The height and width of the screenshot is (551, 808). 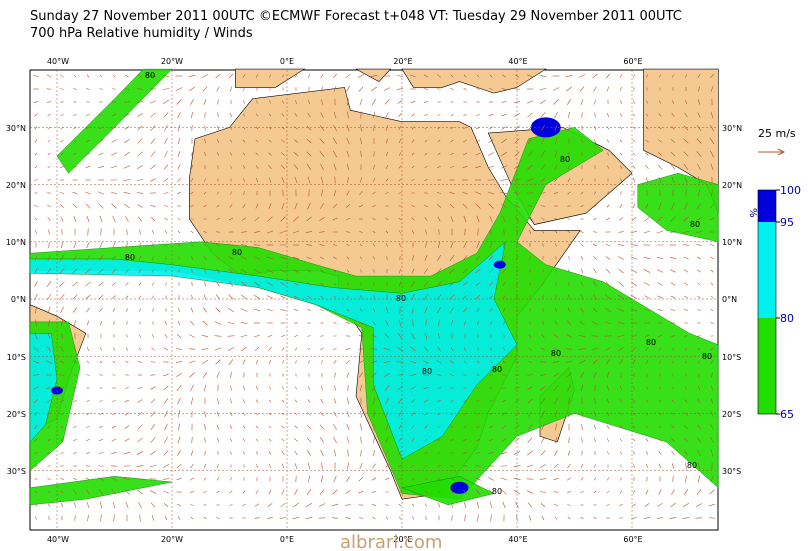 I want to click on lat-label: 20°S, so click(x=731, y=414).